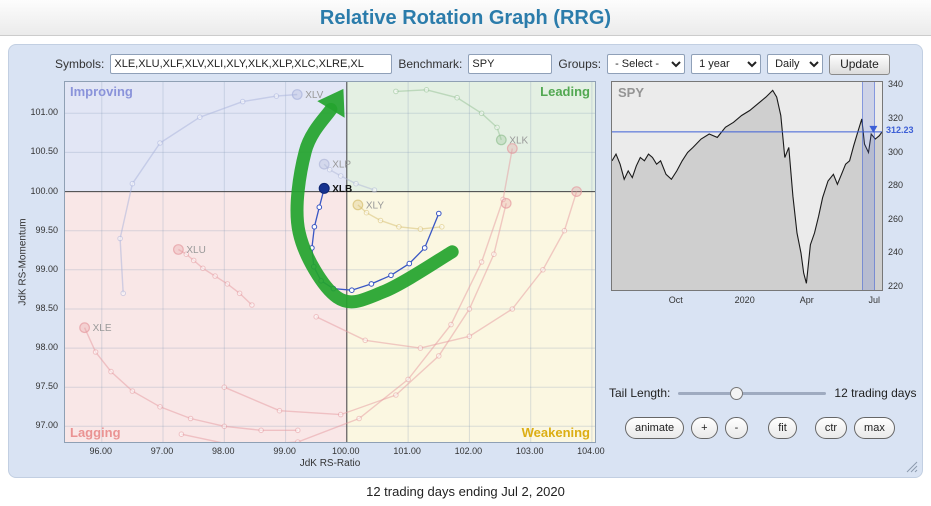 The height and width of the screenshot is (506, 931). Describe the element at coordinates (46, 386) in the screenshot. I see `rrg-y-tick: 97.50` at that location.